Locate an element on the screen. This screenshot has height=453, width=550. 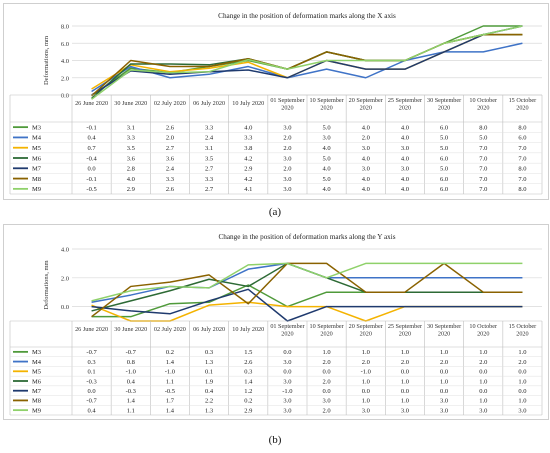
y-tick-label: 0.0 is located at coordinates (65, 96).